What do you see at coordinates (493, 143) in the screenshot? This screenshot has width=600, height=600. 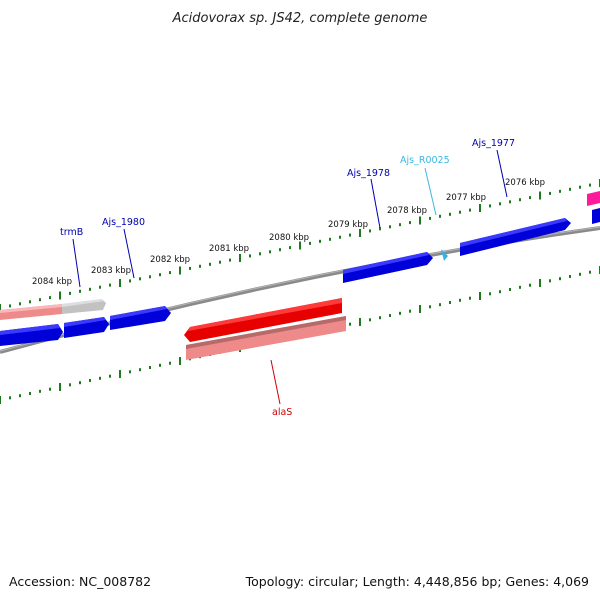 I see `gene-label-ajs_1977: Ajs_1977` at bounding box center [493, 143].